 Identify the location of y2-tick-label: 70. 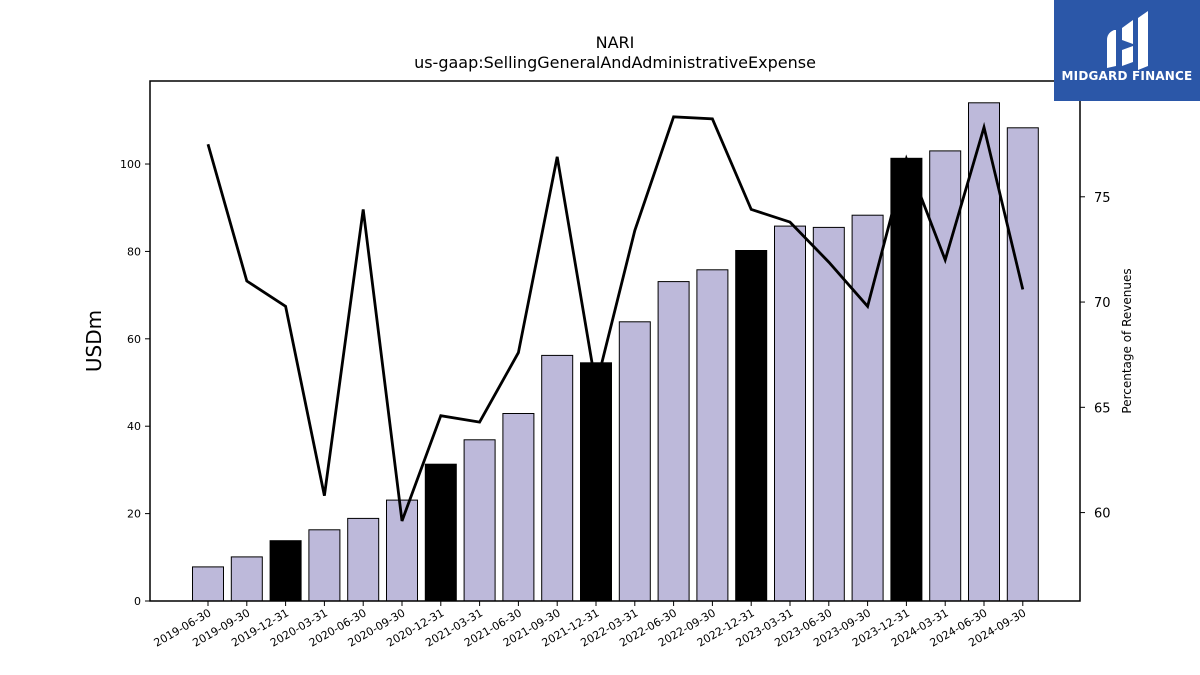
(1102, 303).